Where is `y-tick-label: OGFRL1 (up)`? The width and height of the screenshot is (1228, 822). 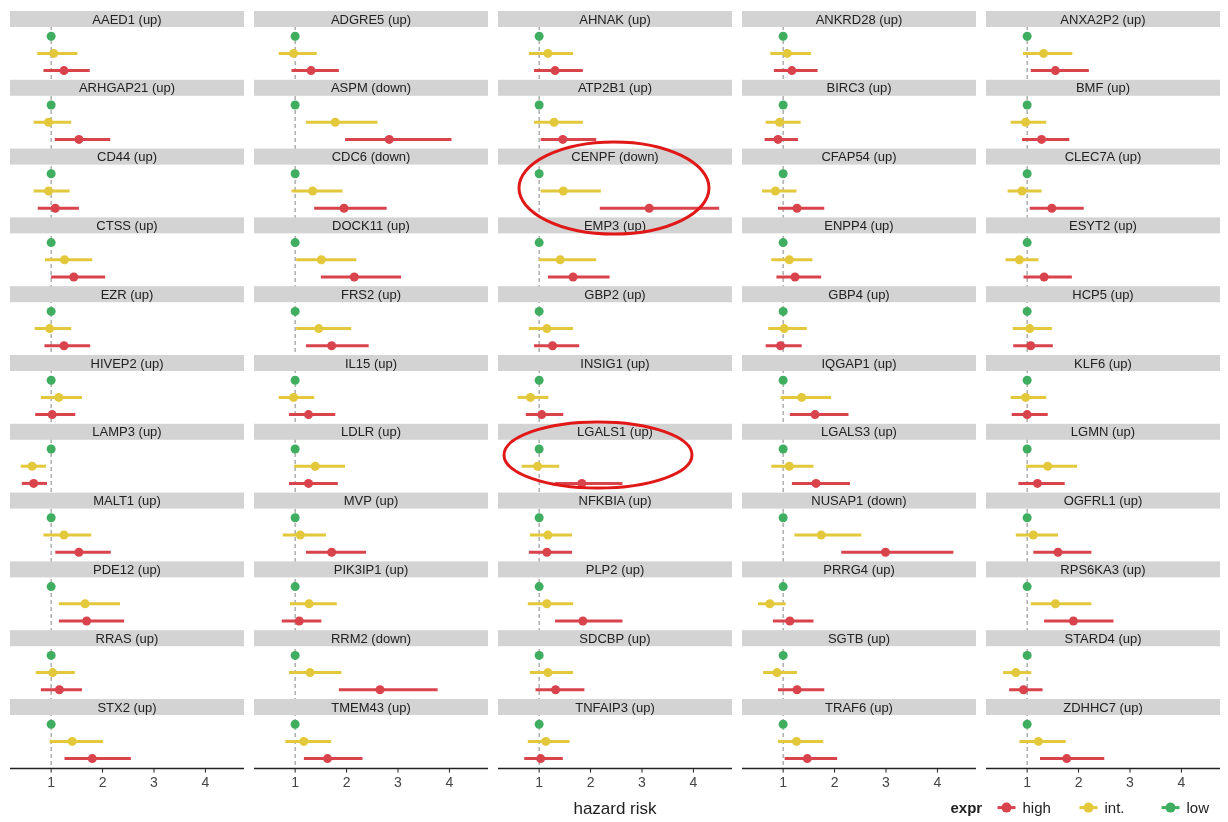 y-tick-label: OGFRL1 (up) is located at coordinates (1103, 501).